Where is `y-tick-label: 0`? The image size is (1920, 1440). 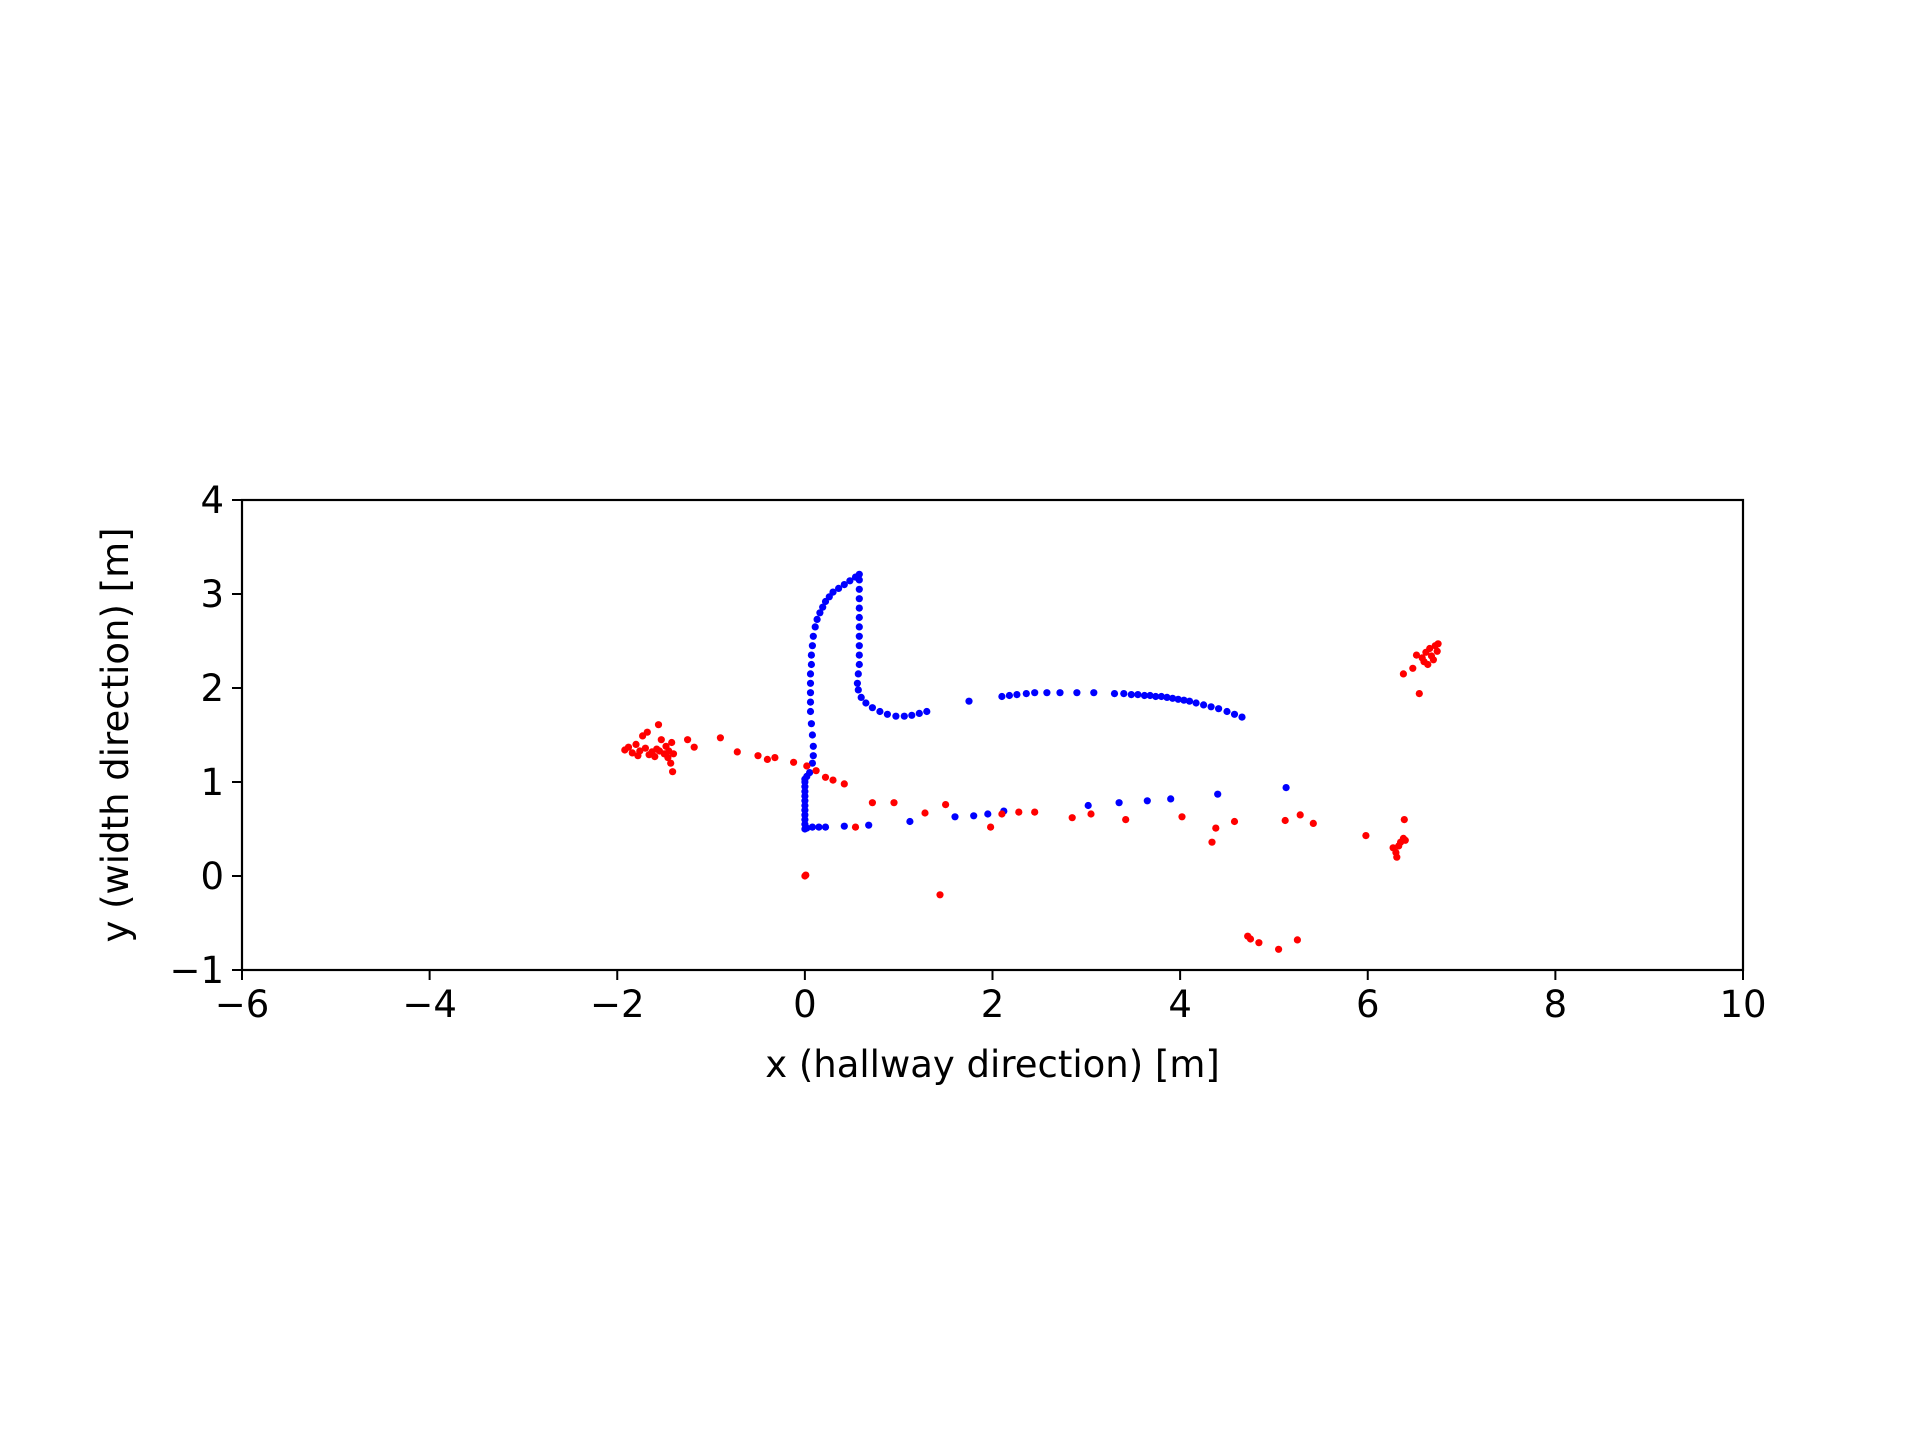
y-tick-label: 0 is located at coordinates (212, 876).